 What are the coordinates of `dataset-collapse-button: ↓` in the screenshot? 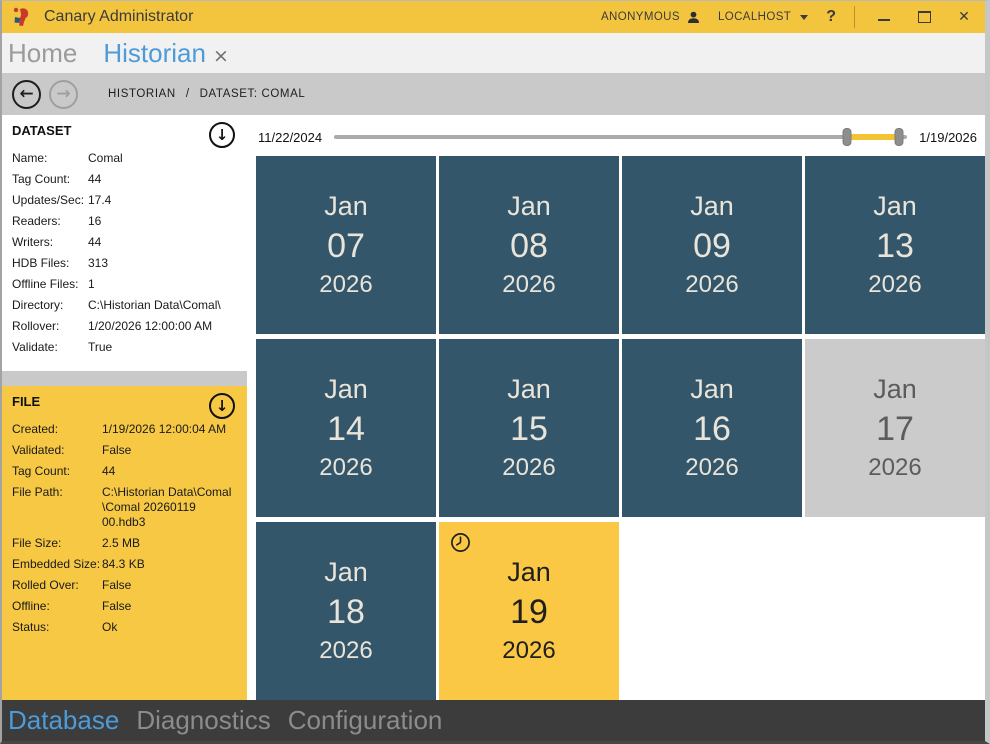 It's located at (222, 135).